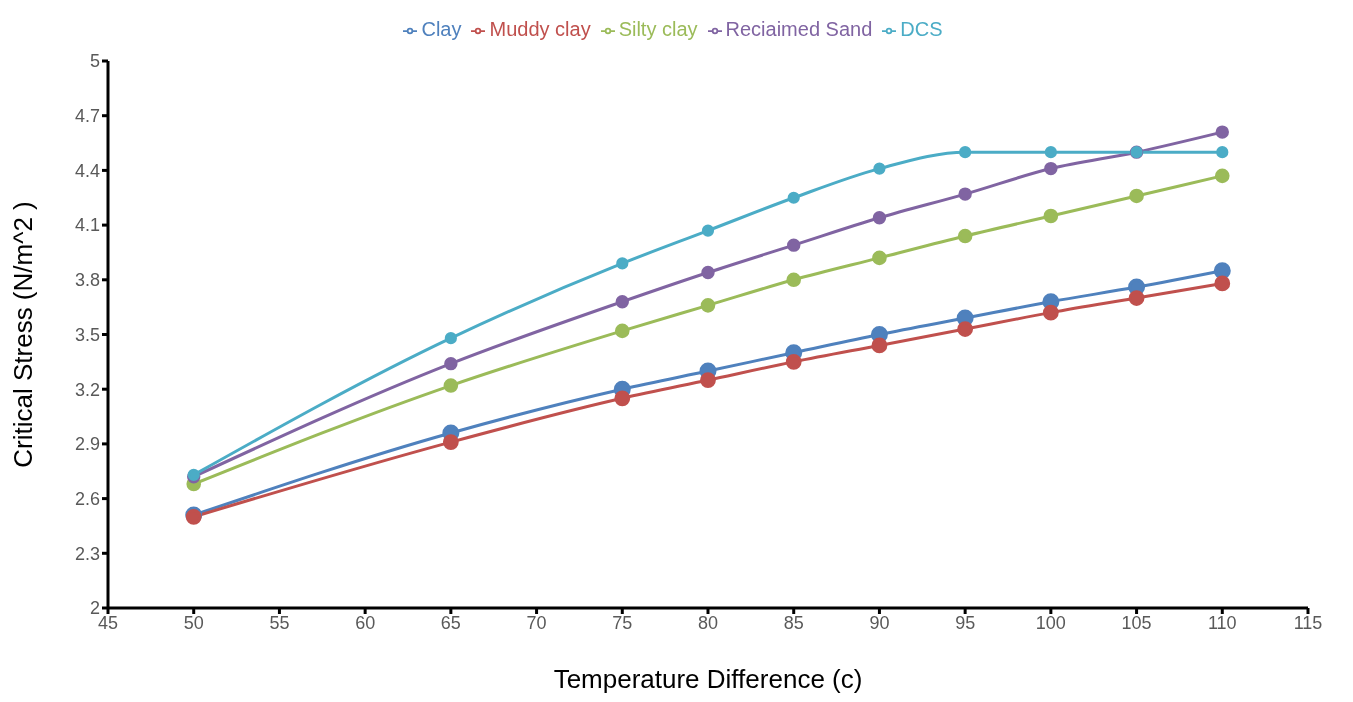 The height and width of the screenshot is (702, 1353). What do you see at coordinates (441, 29) in the screenshot?
I see `legend-label: Clay` at bounding box center [441, 29].